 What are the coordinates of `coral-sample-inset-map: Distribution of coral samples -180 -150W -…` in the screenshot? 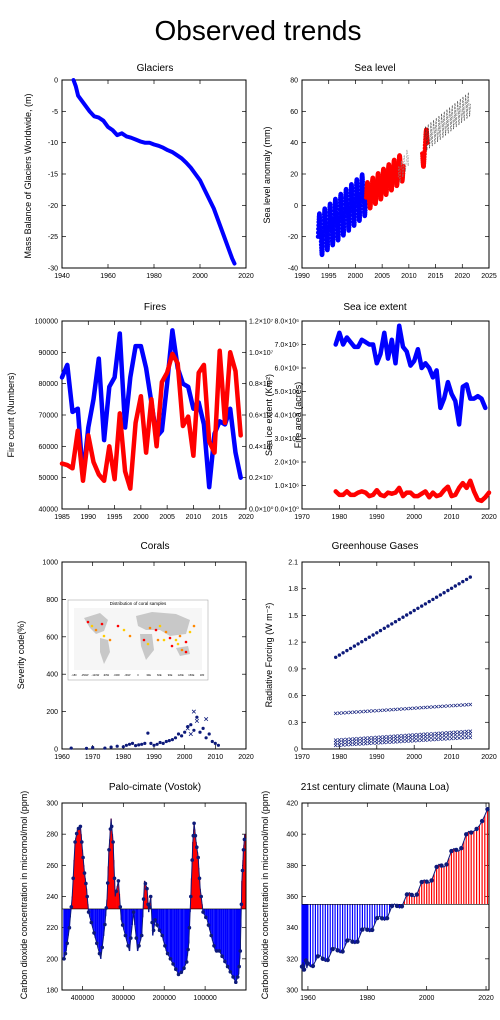 It's located at (138, 640).